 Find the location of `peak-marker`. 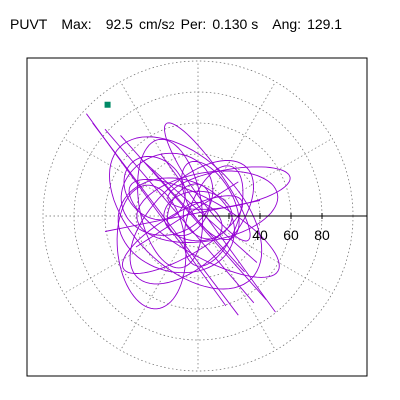

peak-marker is located at coordinates (107, 104).